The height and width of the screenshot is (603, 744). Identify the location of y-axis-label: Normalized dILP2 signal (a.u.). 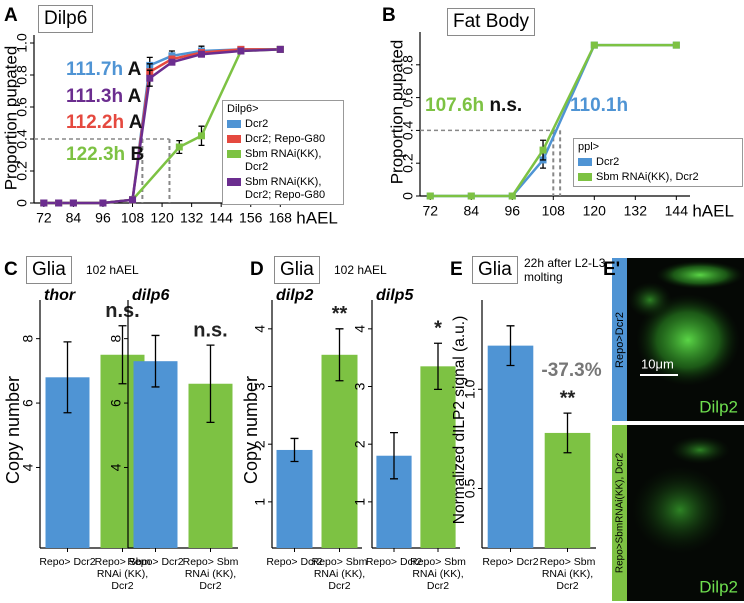
(459, 420).